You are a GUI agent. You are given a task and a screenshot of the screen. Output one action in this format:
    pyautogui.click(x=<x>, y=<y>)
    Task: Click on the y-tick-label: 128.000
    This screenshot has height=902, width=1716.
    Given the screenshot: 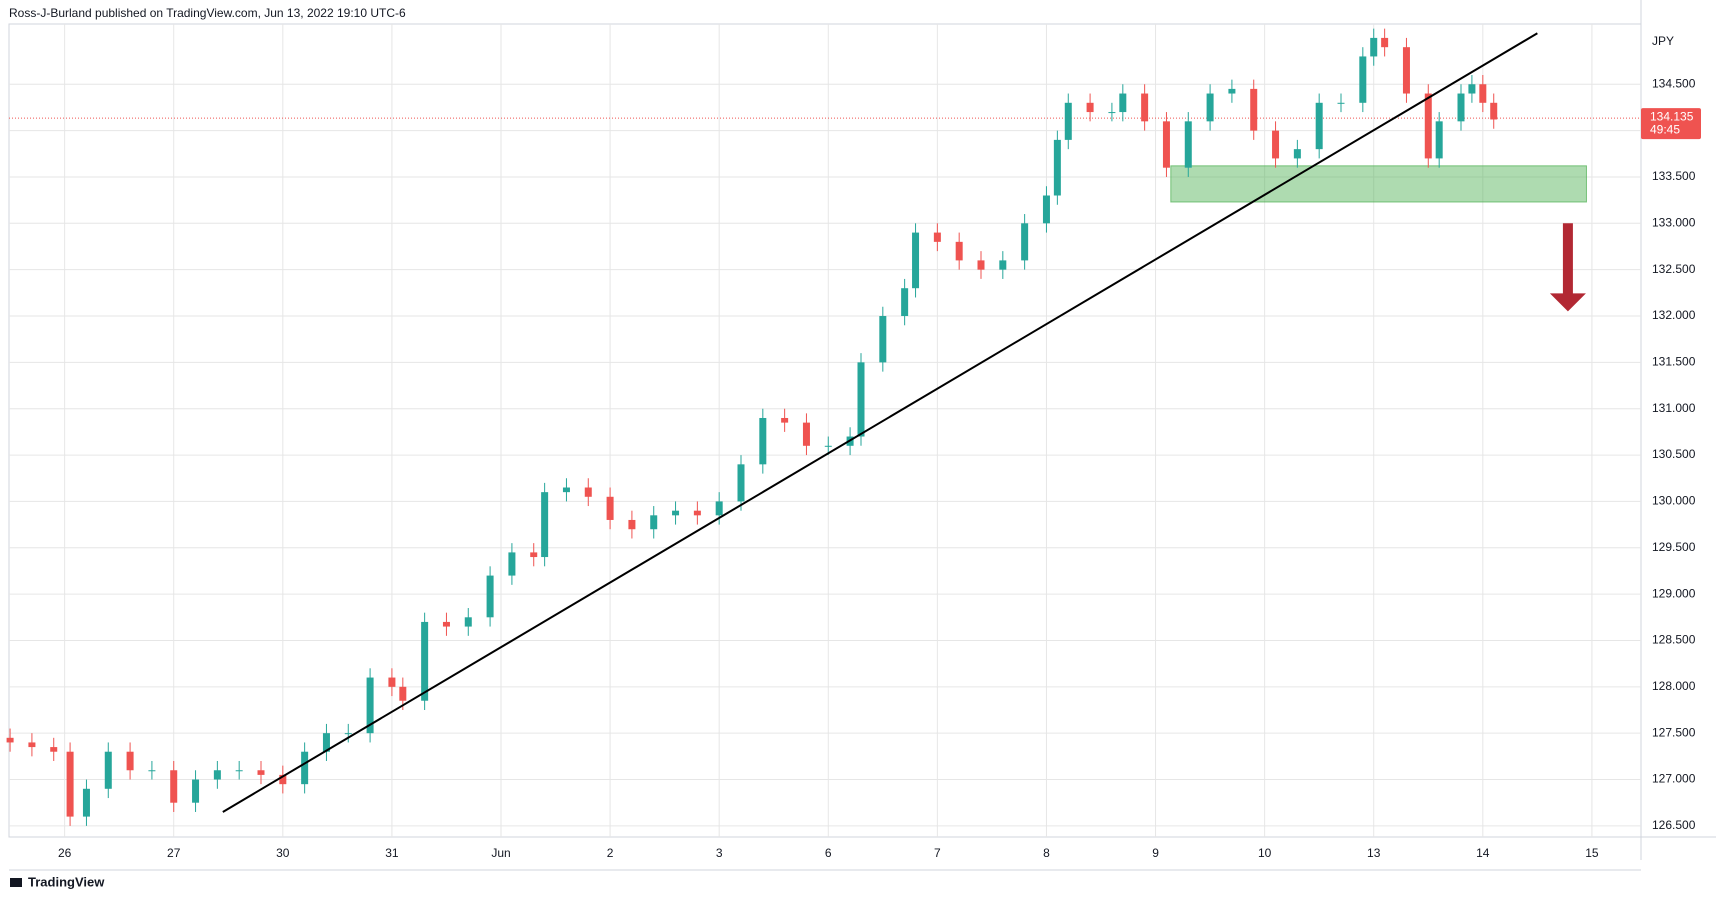 What is the action you would take?
    pyautogui.click(x=1674, y=686)
    